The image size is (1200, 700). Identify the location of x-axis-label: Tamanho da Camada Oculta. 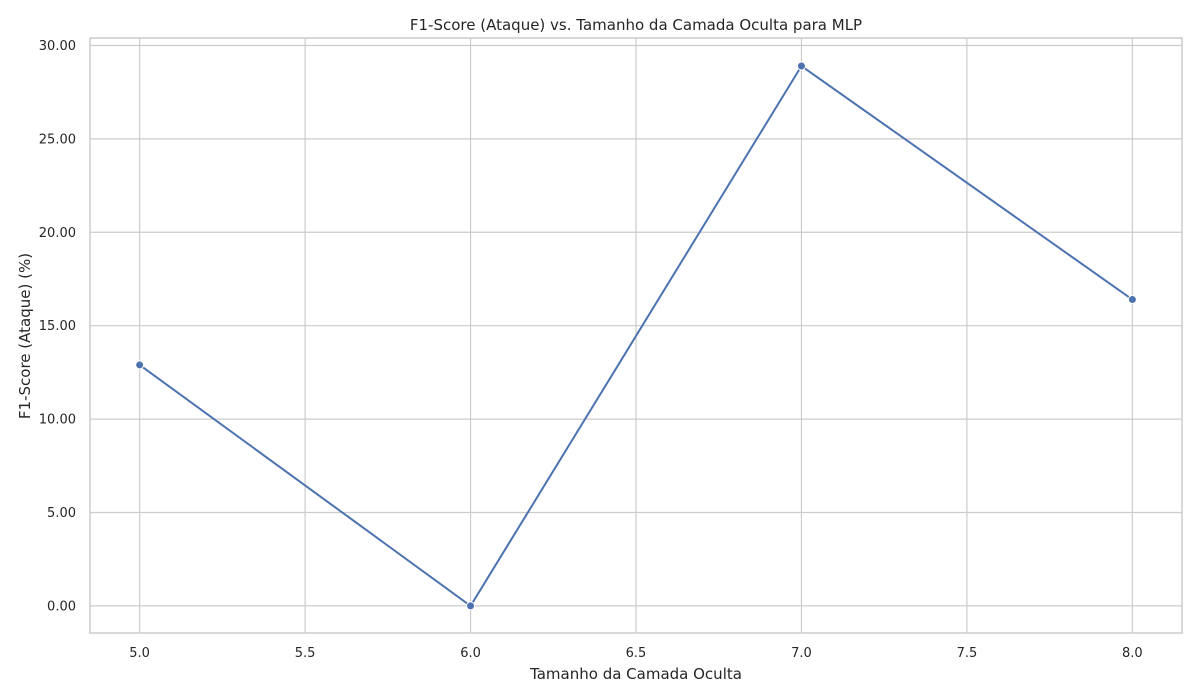
(635, 674).